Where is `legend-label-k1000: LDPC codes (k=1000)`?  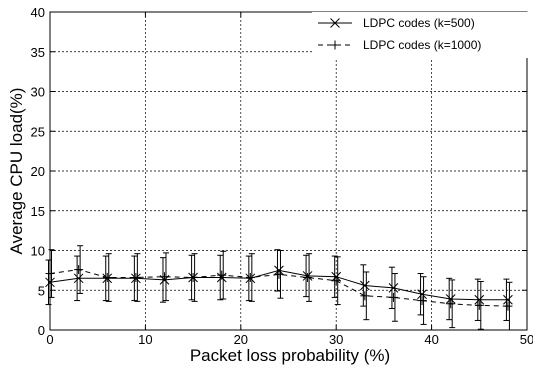 legend-label-k1000: LDPC codes (k=1000) is located at coordinates (422, 45).